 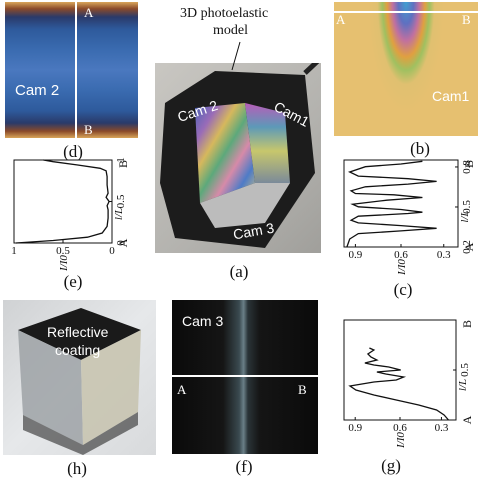 I want to click on panel-a-label: (a), so click(x=239, y=271).